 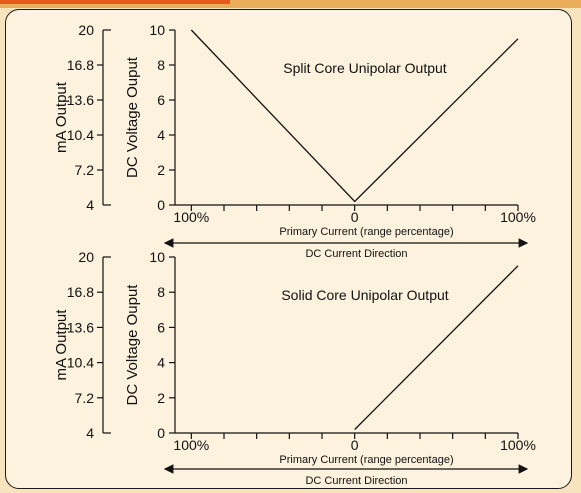 I want to click on header-accent-band, so click(x=115, y=2).